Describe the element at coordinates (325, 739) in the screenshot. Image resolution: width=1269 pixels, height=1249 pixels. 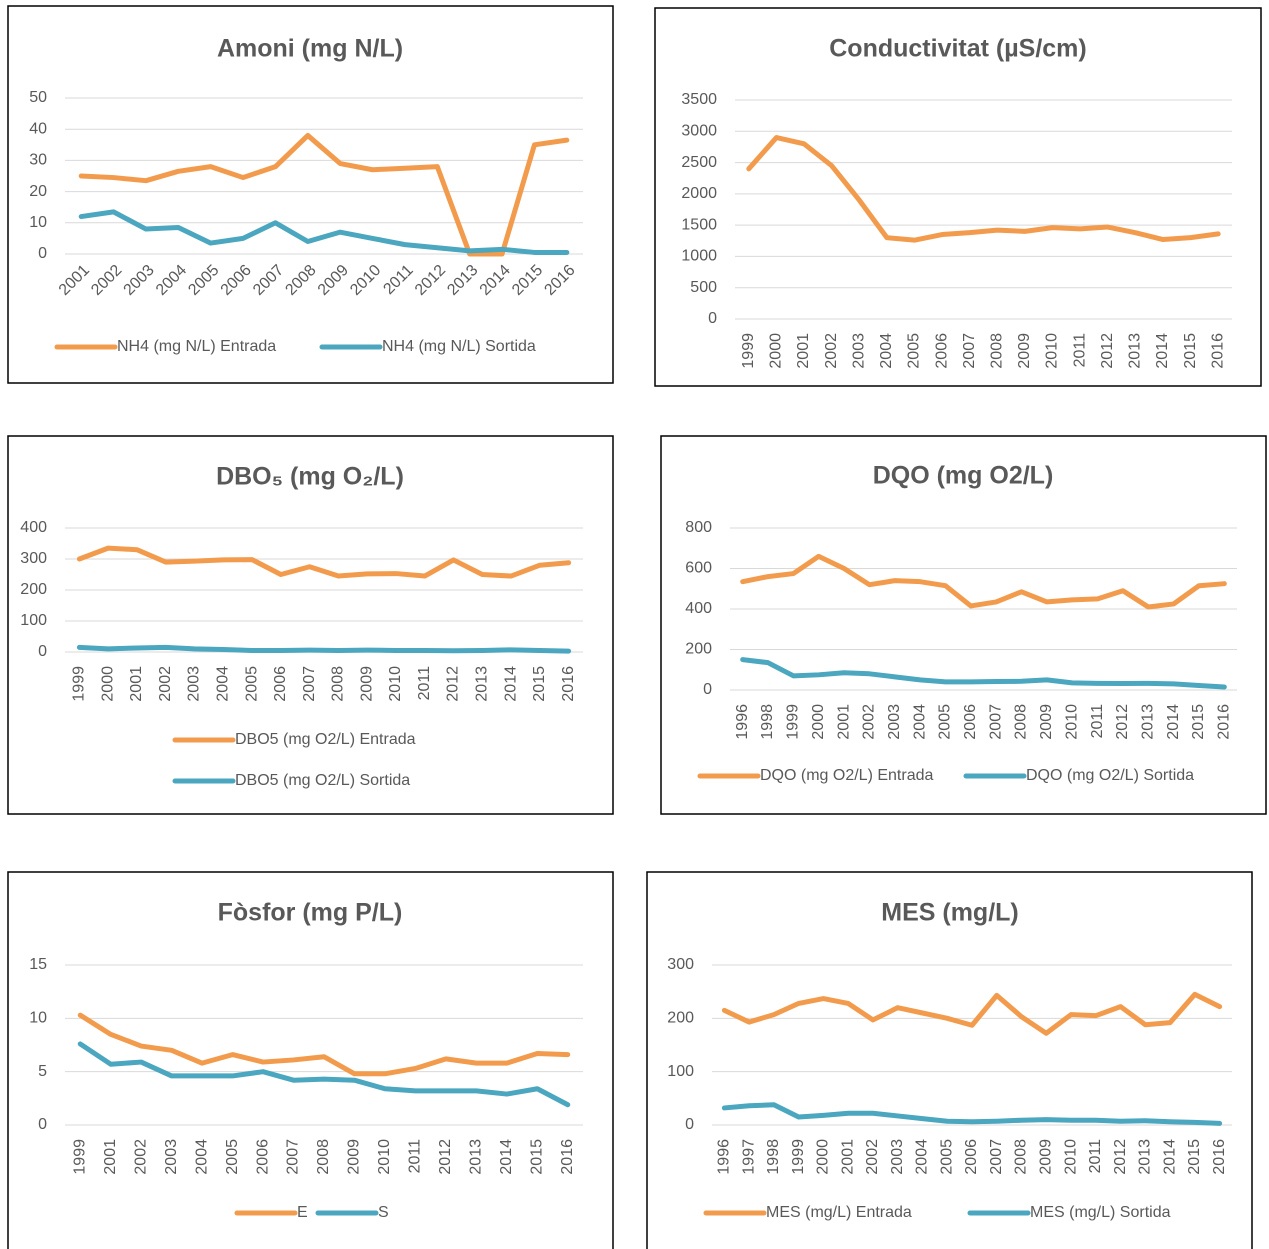
I see `legend-label: DBO5 (mg O2/L) Entrada` at that location.